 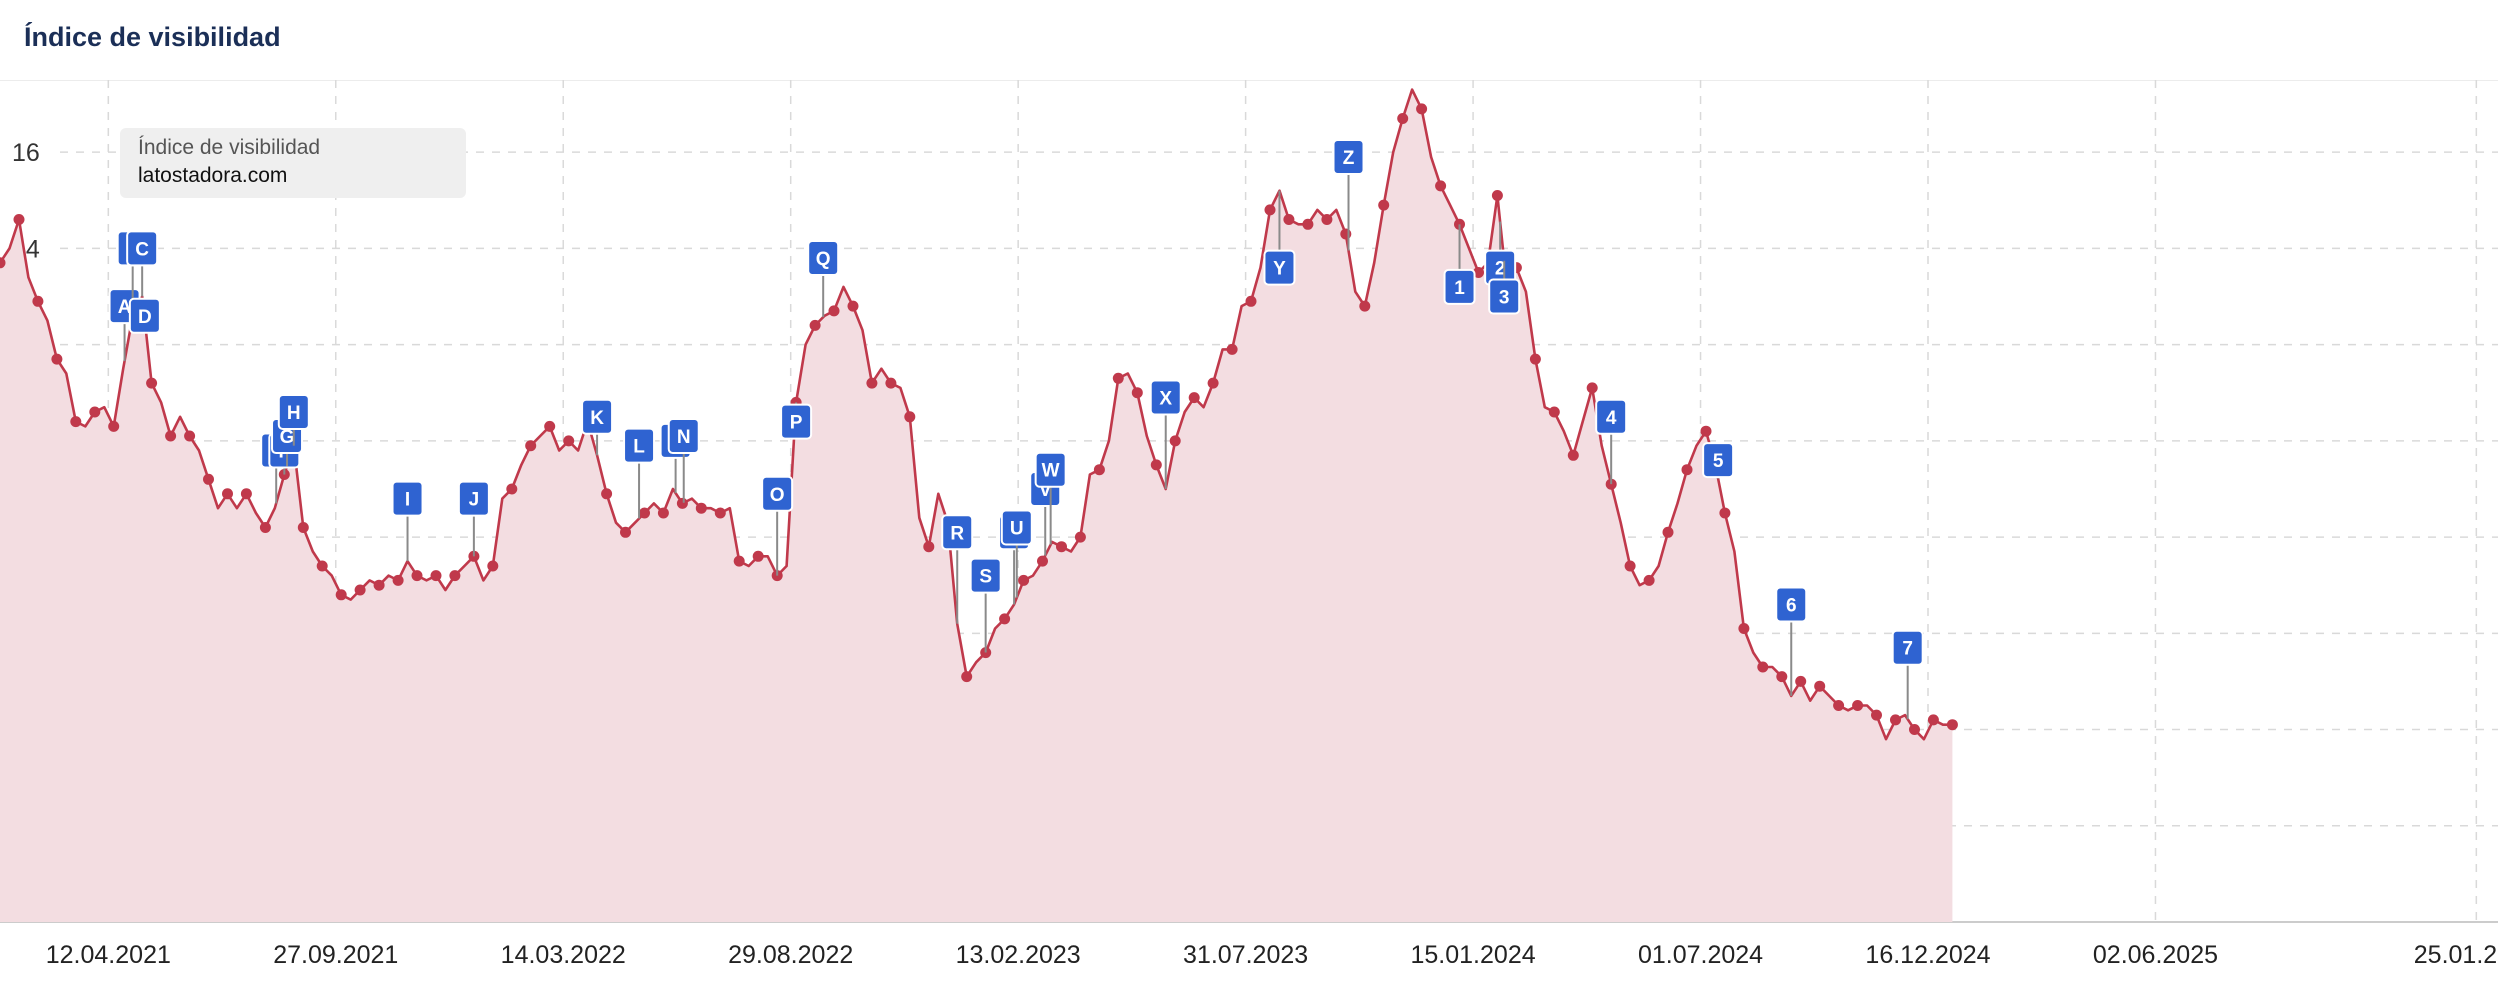 I want to click on x-tick-label: 16.12.2024, so click(x=1927, y=955).